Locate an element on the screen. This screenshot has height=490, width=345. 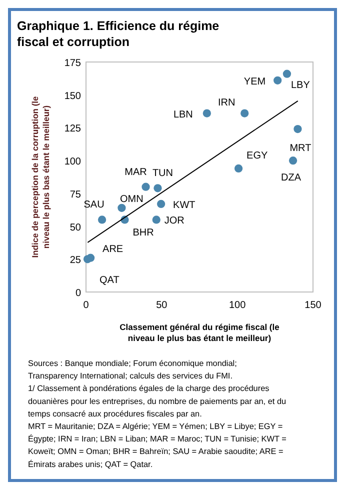
annotation: OMN is located at coordinates (132, 199).